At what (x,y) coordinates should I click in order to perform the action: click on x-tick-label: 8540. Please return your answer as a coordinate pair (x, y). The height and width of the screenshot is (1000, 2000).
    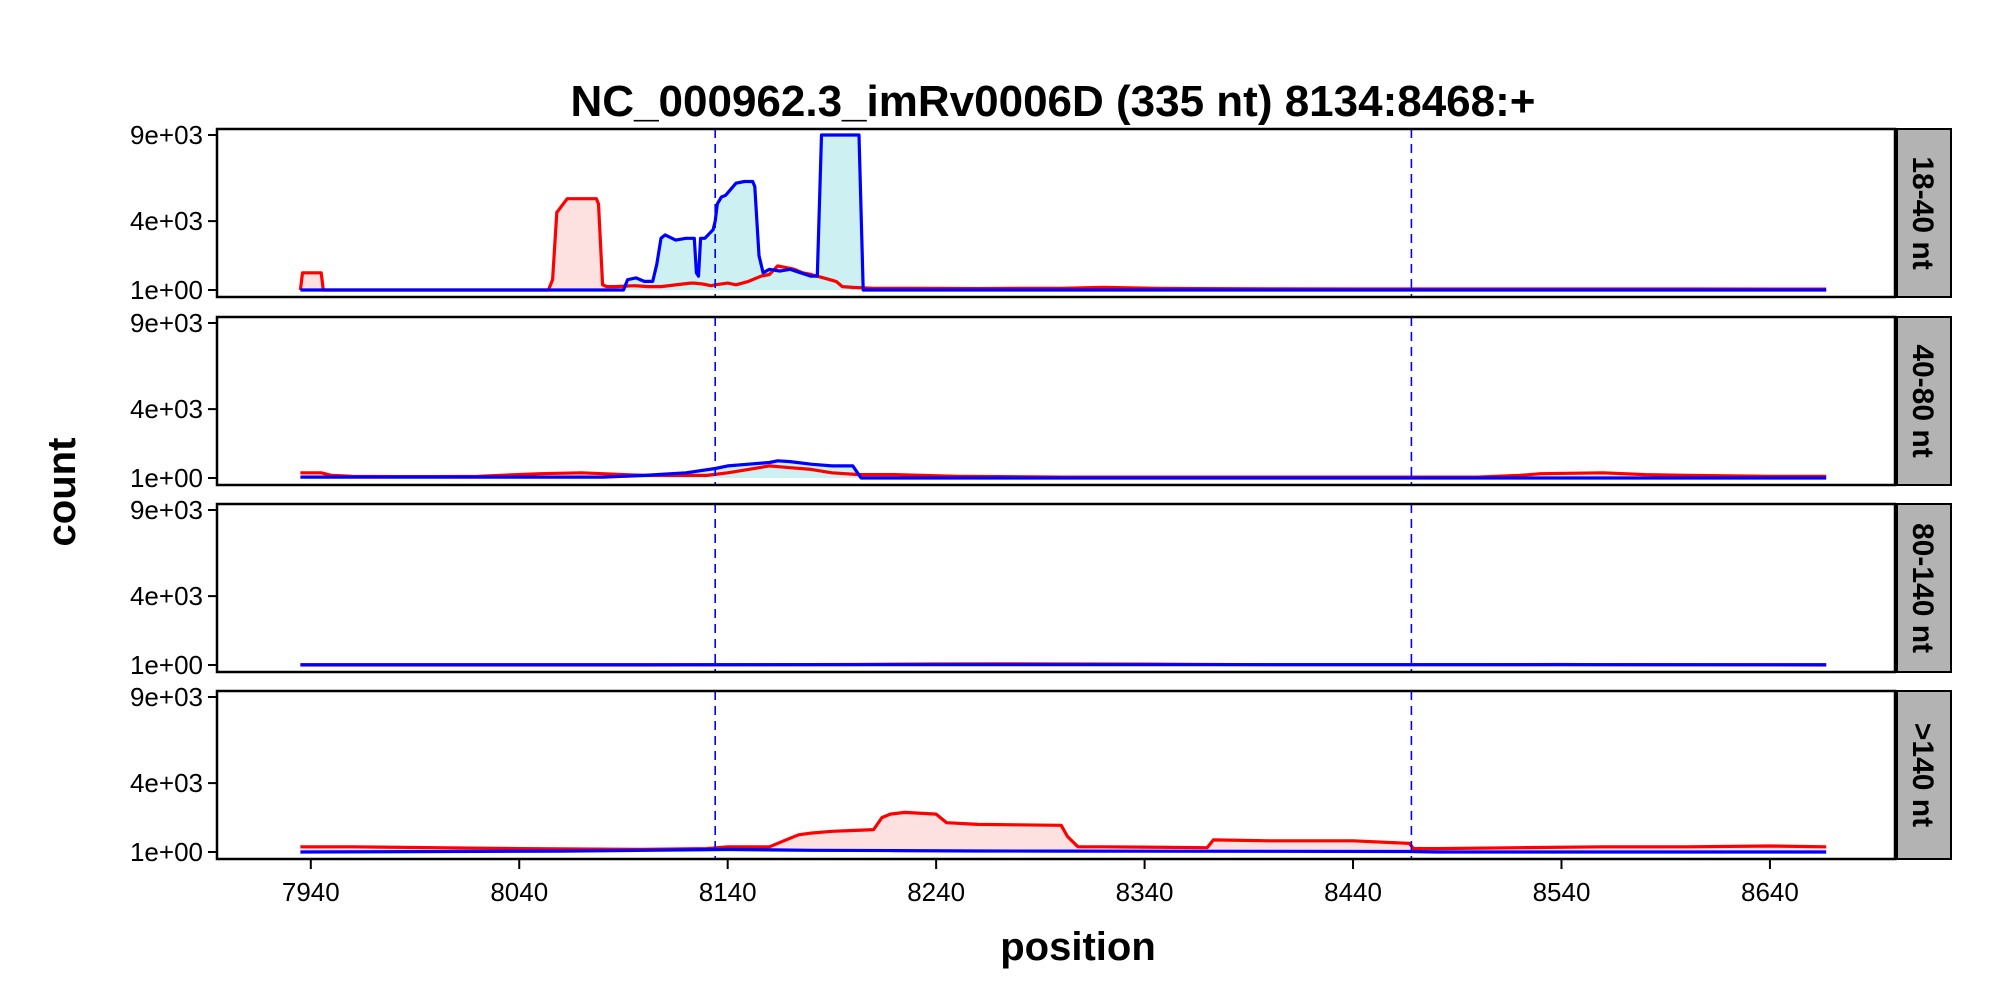
    Looking at the image, I should click on (1562, 892).